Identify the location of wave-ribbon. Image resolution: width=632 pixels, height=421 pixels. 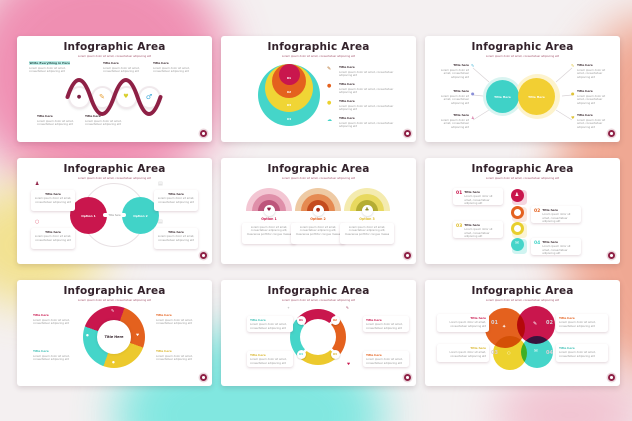
(114, 97).